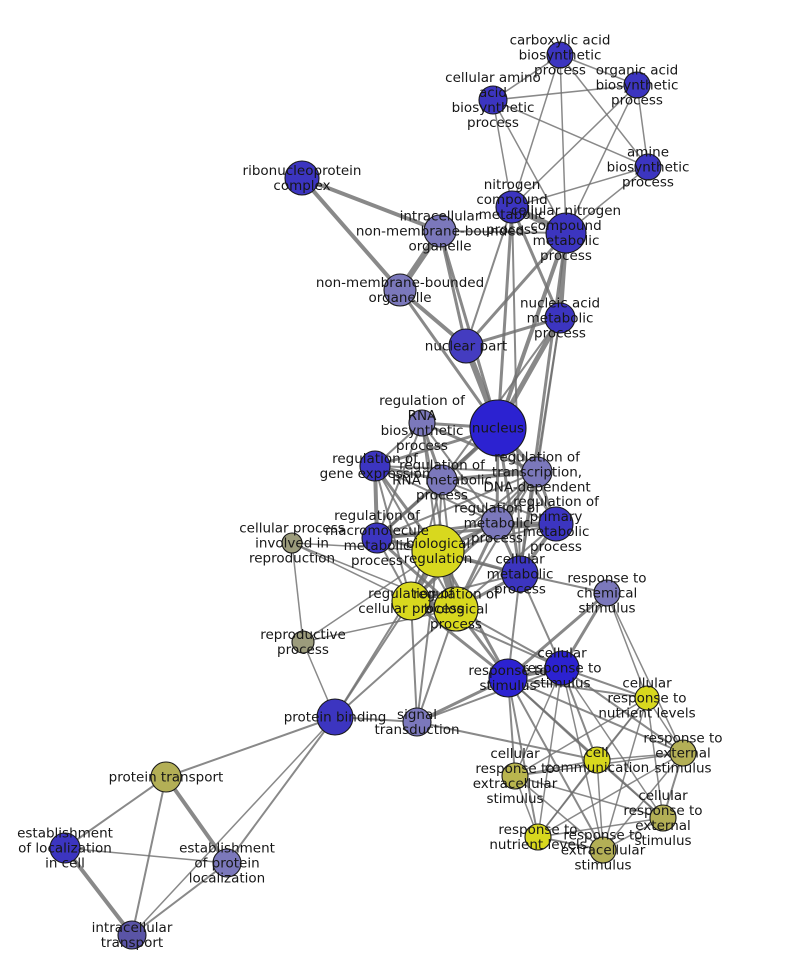 The image size is (786, 971). Describe the element at coordinates (556, 524) in the screenshot. I see `node-rpm` at that location.